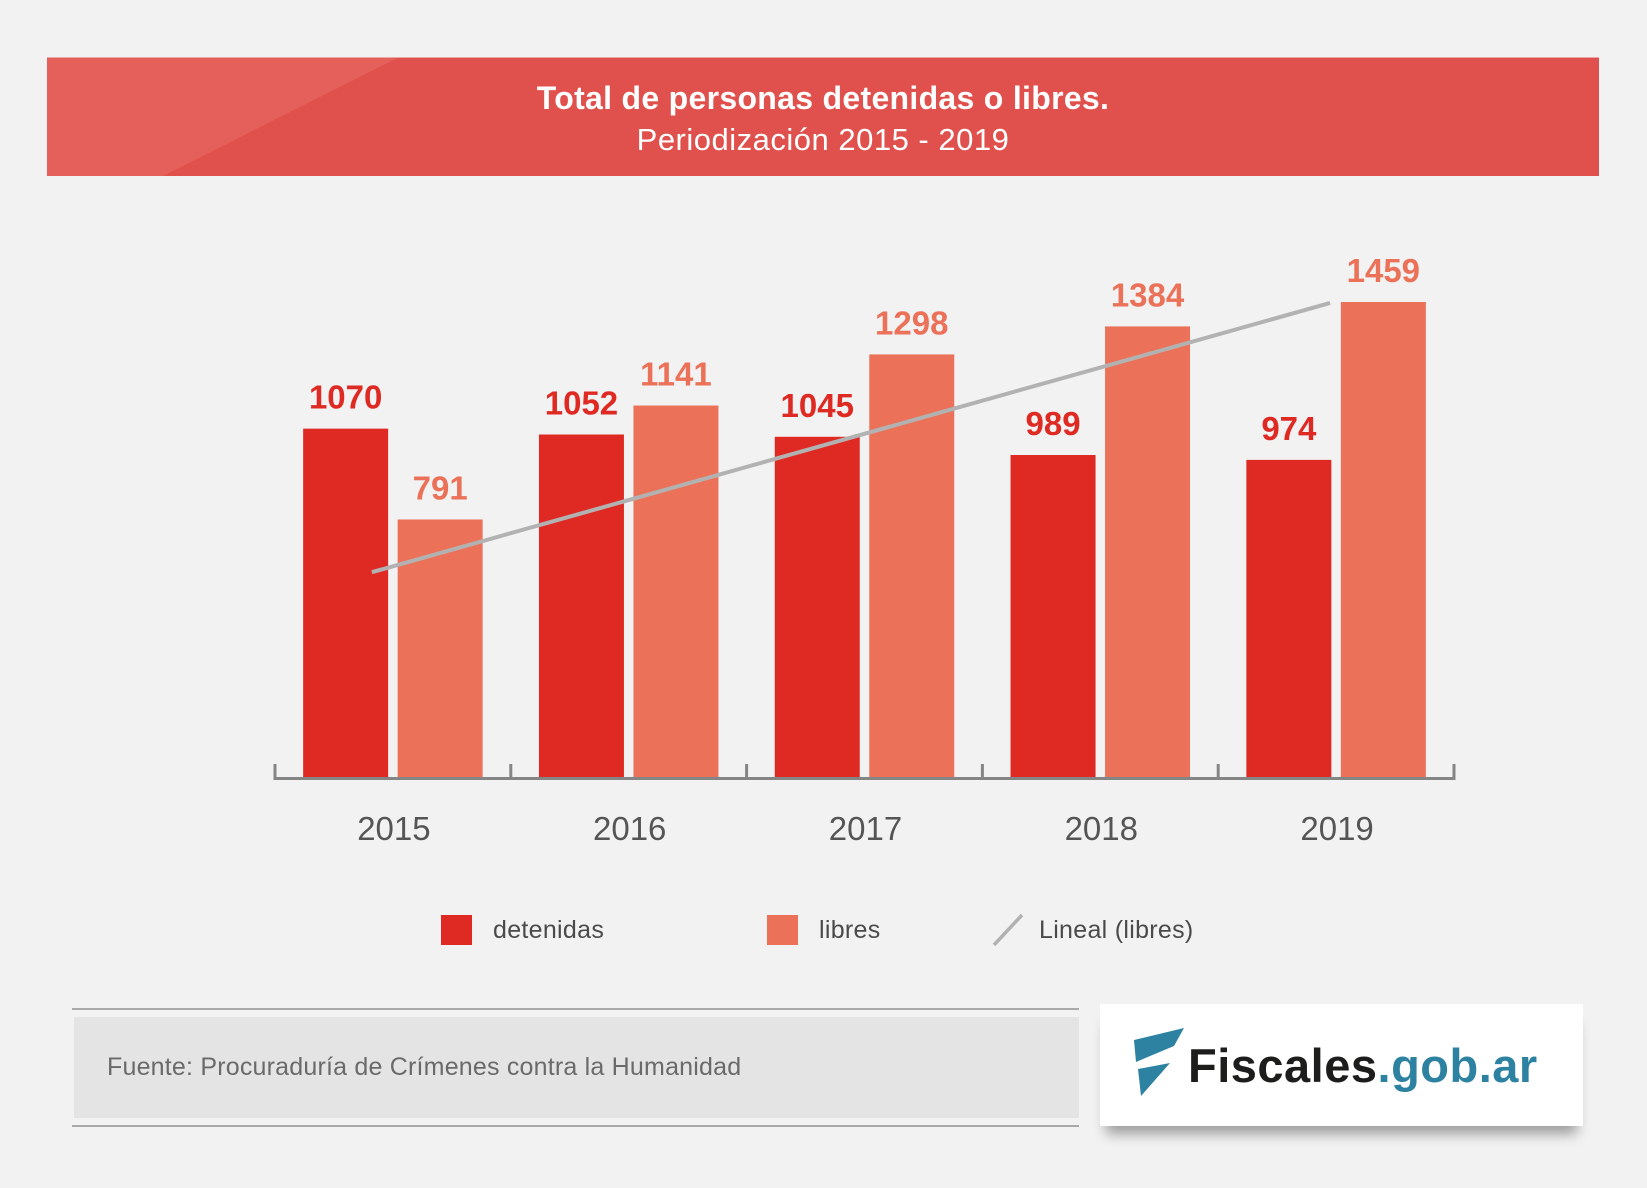 The image size is (1647, 1188). Describe the element at coordinates (1148, 551) in the screenshot. I see `bar-libres-2018` at that location.